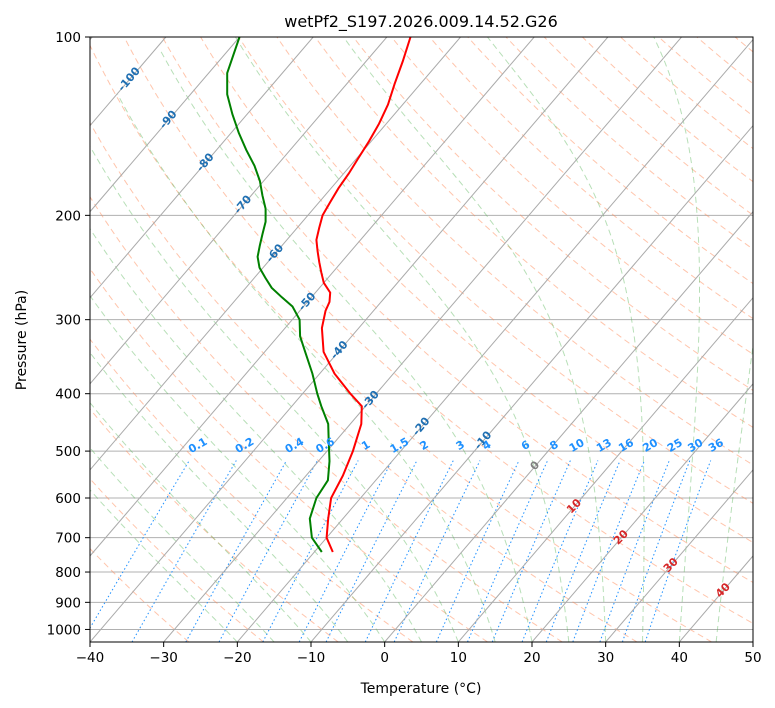 The width and height of the screenshot is (775, 708). I want to click on x-tick-label: 0, so click(384, 658).